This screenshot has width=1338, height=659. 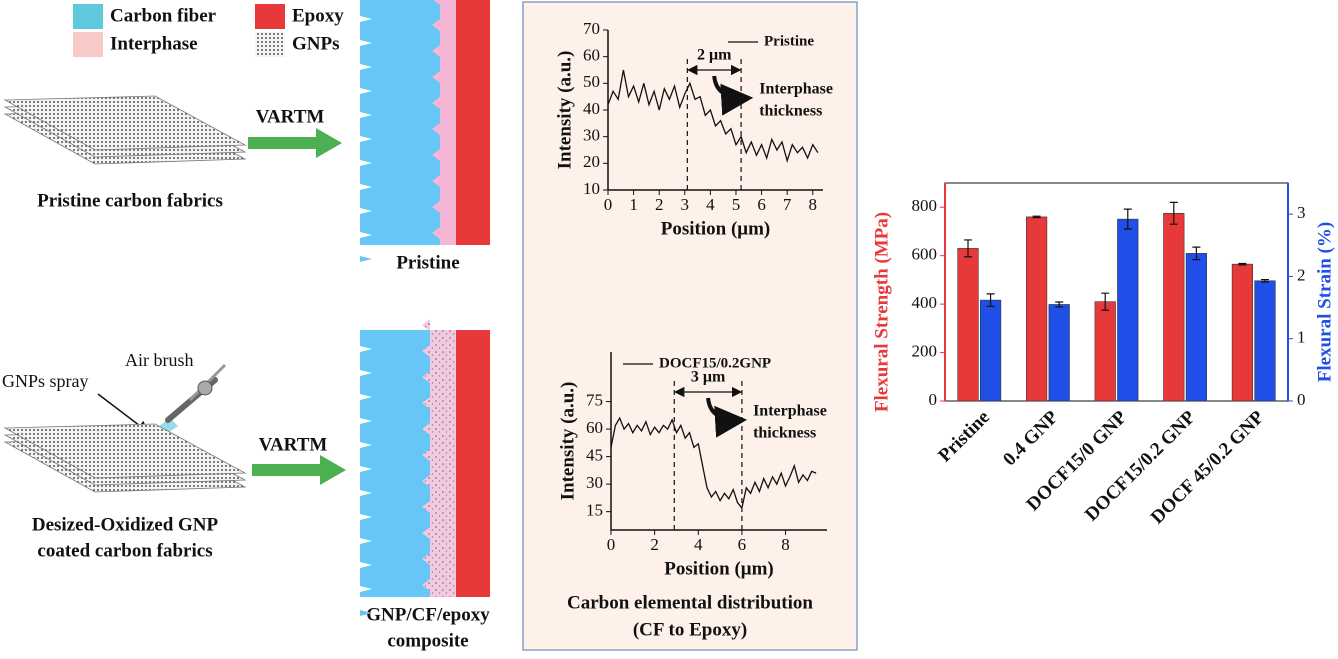 What do you see at coordinates (316, 43) in the screenshot?
I see `legend-text: GNPs` at bounding box center [316, 43].